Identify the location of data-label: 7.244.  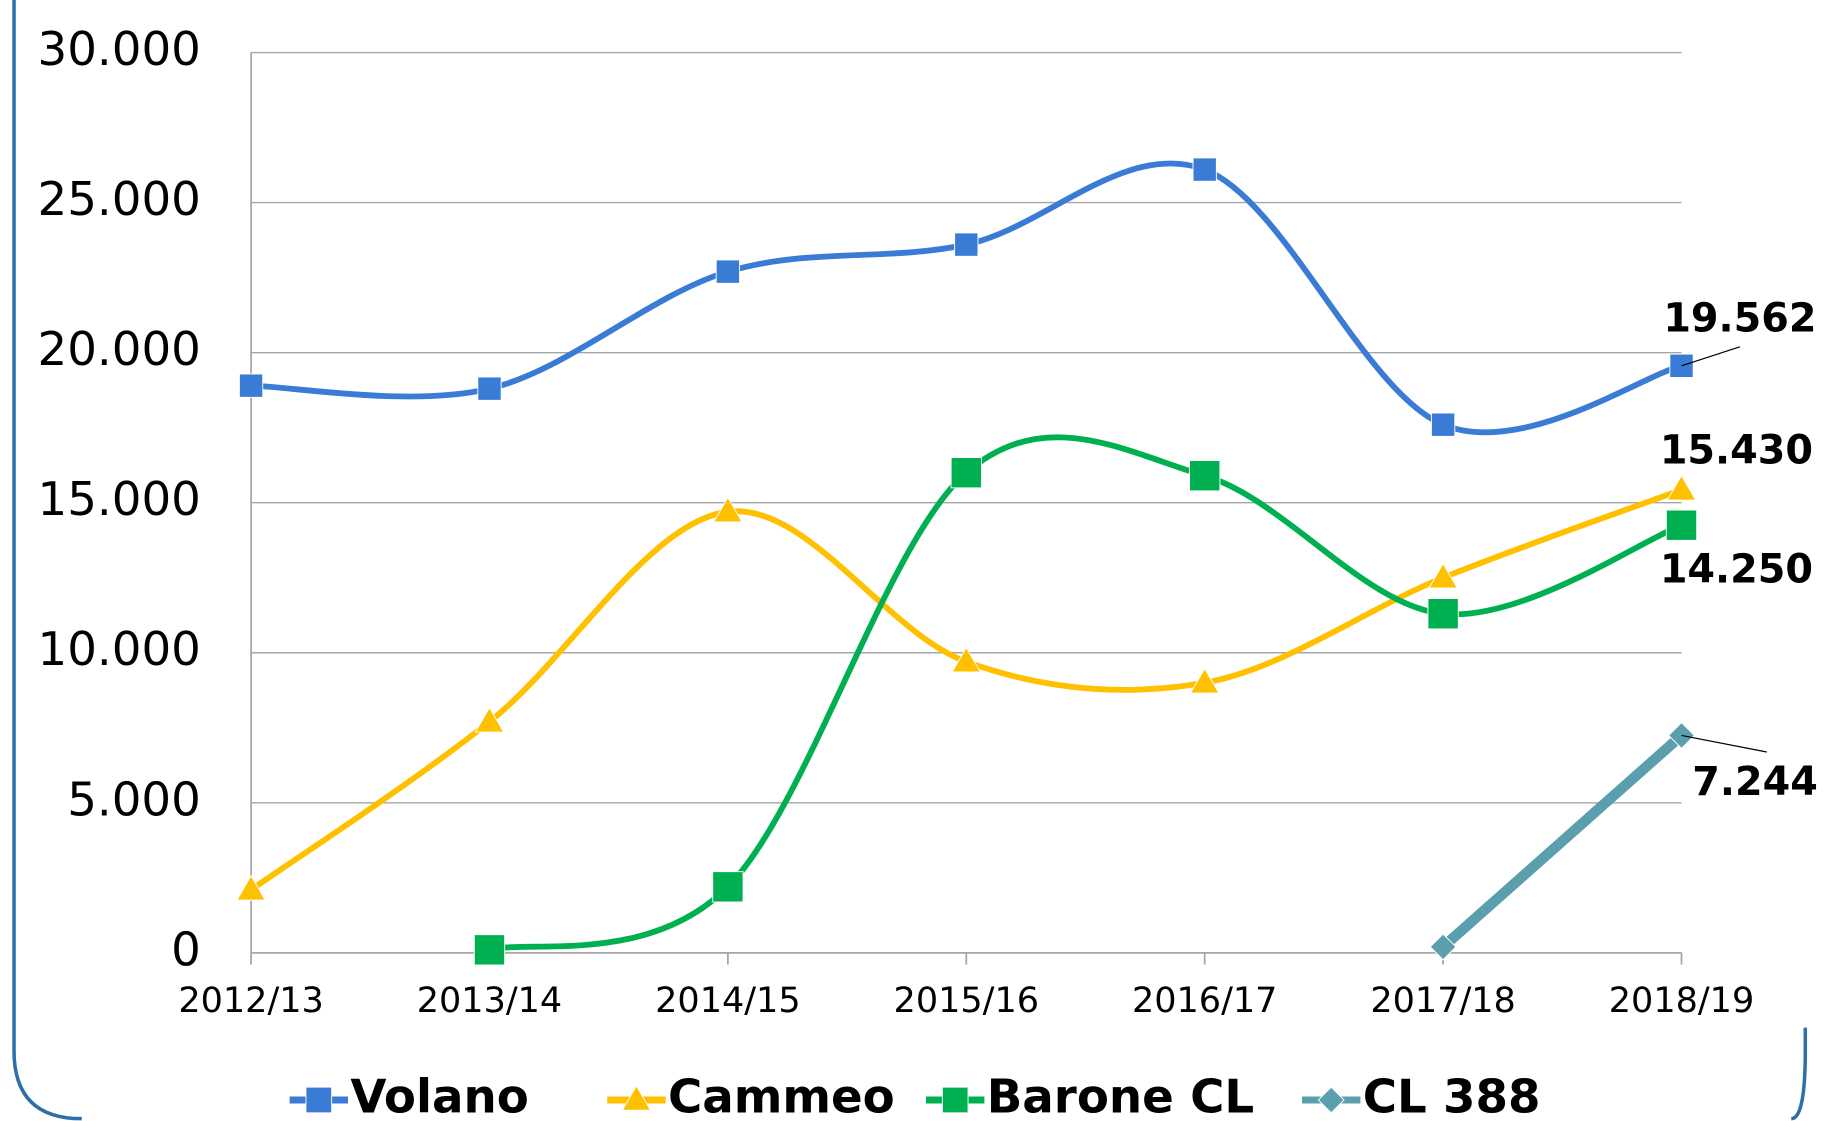
(1755, 782).